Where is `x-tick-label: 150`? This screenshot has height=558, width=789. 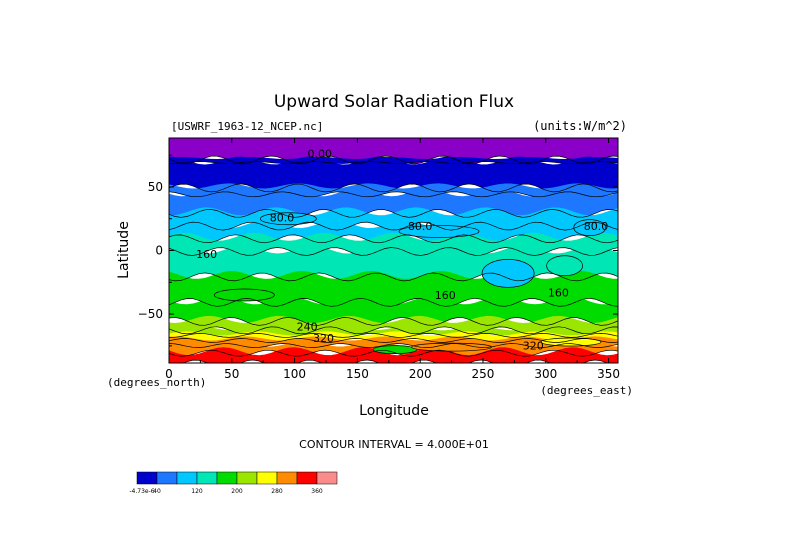 x-tick-label: 150 is located at coordinates (357, 374).